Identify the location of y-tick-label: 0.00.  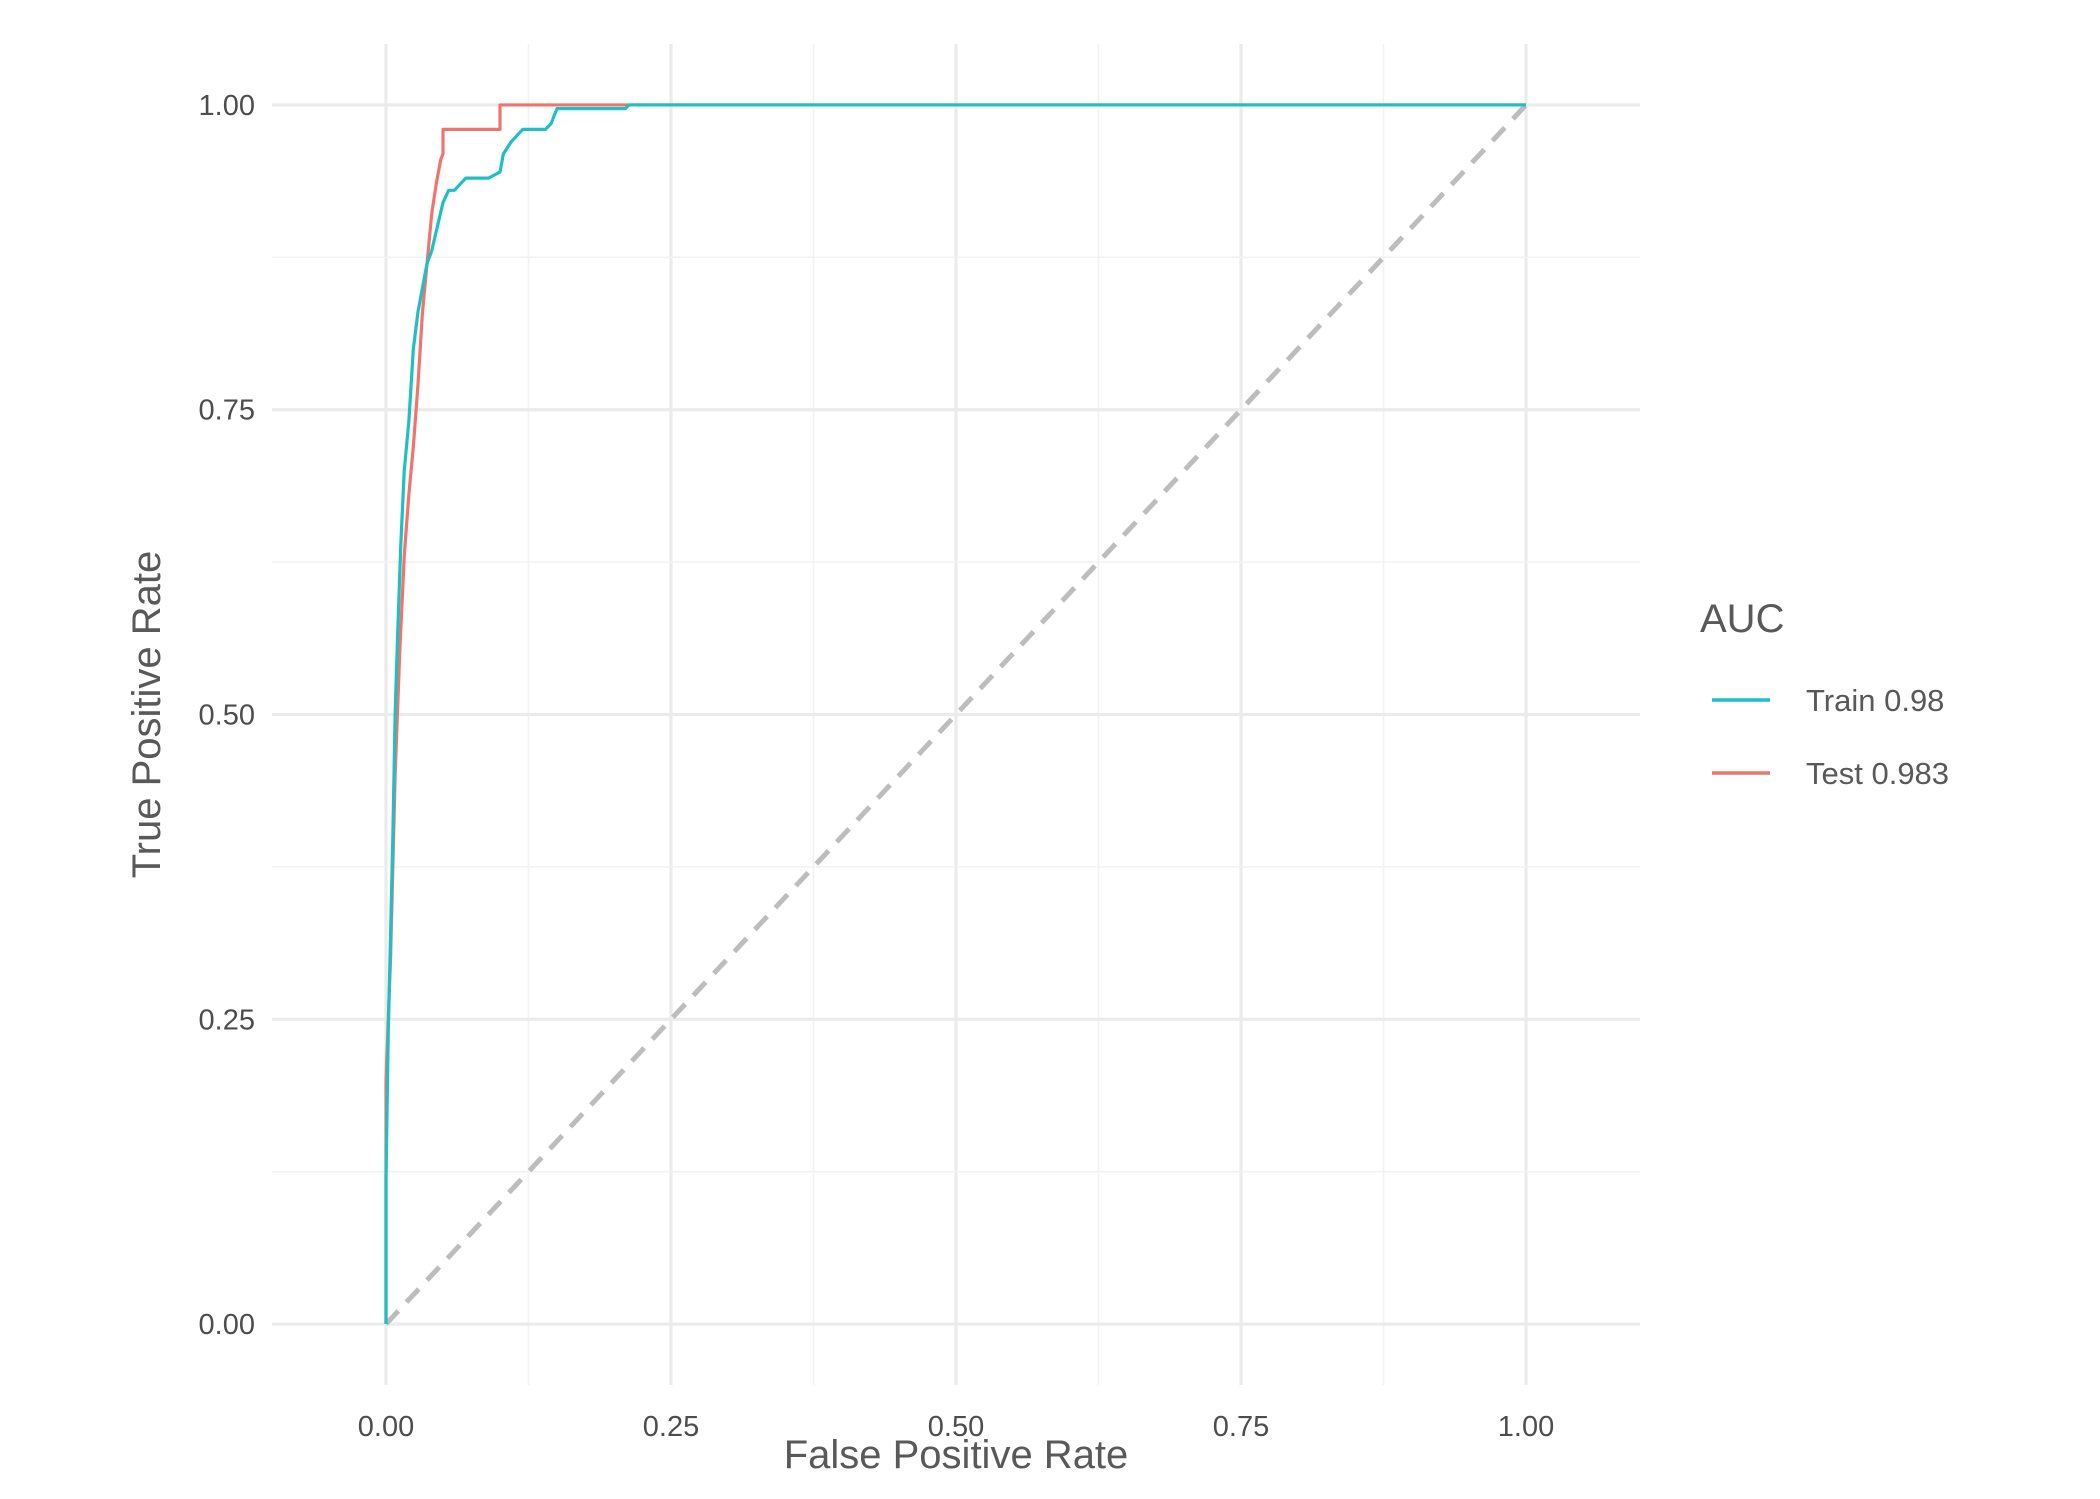
(227, 1325).